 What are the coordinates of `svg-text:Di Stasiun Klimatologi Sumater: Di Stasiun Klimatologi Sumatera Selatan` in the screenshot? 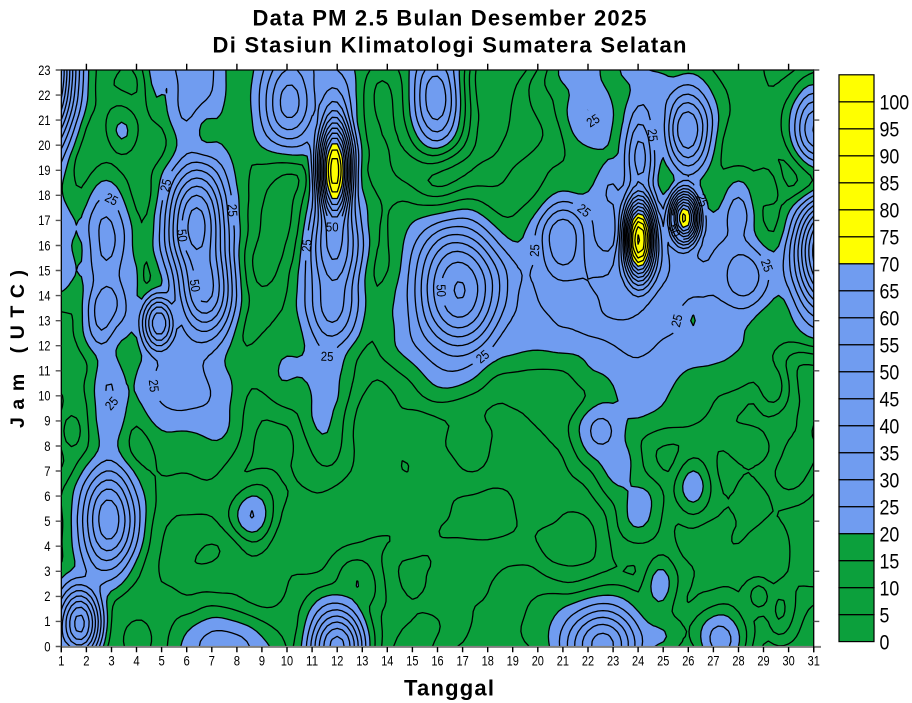 It's located at (450, 45).